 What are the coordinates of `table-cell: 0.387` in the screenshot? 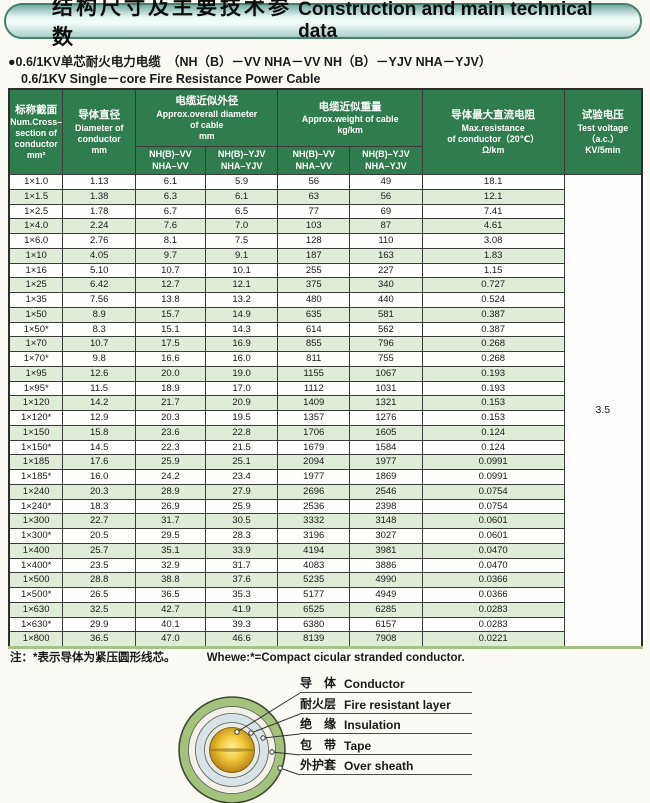 It's located at (493, 314).